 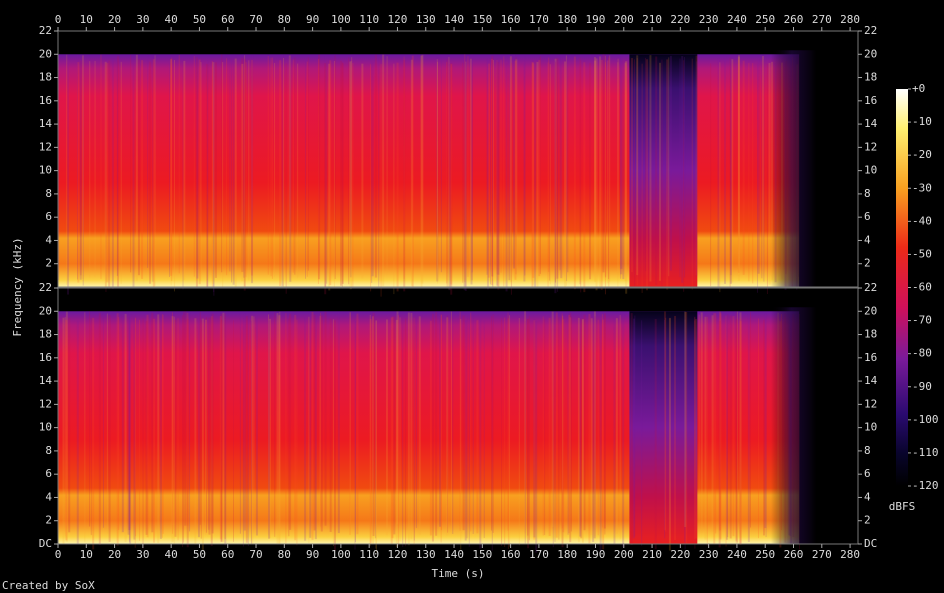 I want to click on x-tick-label: 280, so click(x=850, y=19).